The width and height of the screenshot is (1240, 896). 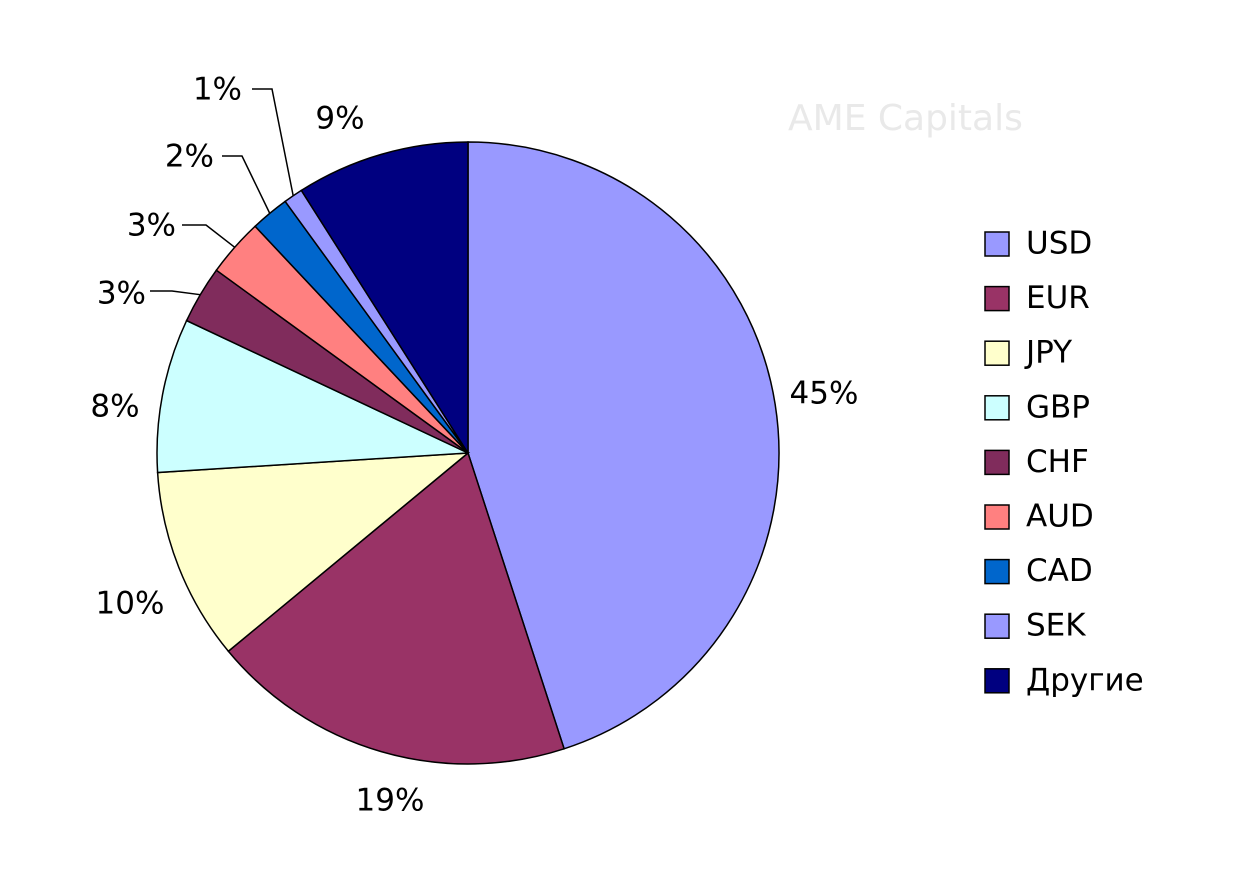 What do you see at coordinates (1058, 298) in the screenshot?
I see `legend-label: EUR` at bounding box center [1058, 298].